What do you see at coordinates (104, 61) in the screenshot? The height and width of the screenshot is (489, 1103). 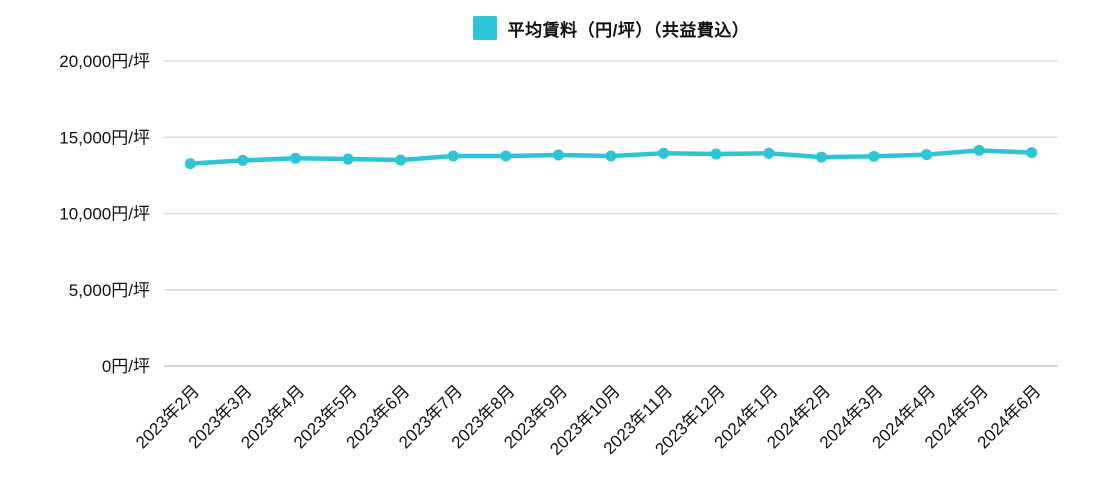 I see `y-axis-tick-label: 20,000円/坪` at bounding box center [104, 61].